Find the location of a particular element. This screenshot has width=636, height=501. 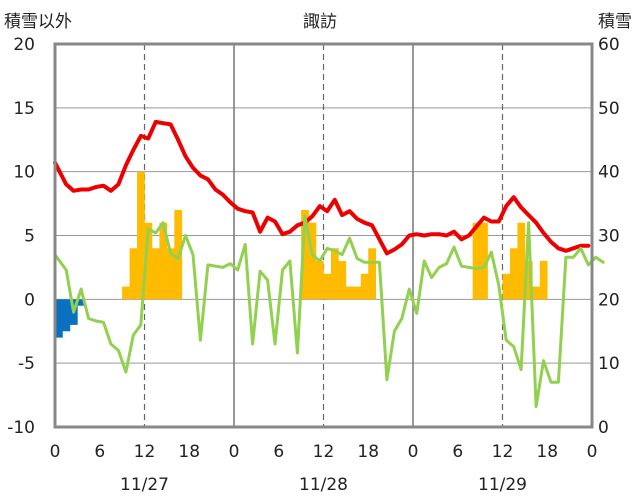

left-axis-label: 積雪以外 is located at coordinates (38, 22).